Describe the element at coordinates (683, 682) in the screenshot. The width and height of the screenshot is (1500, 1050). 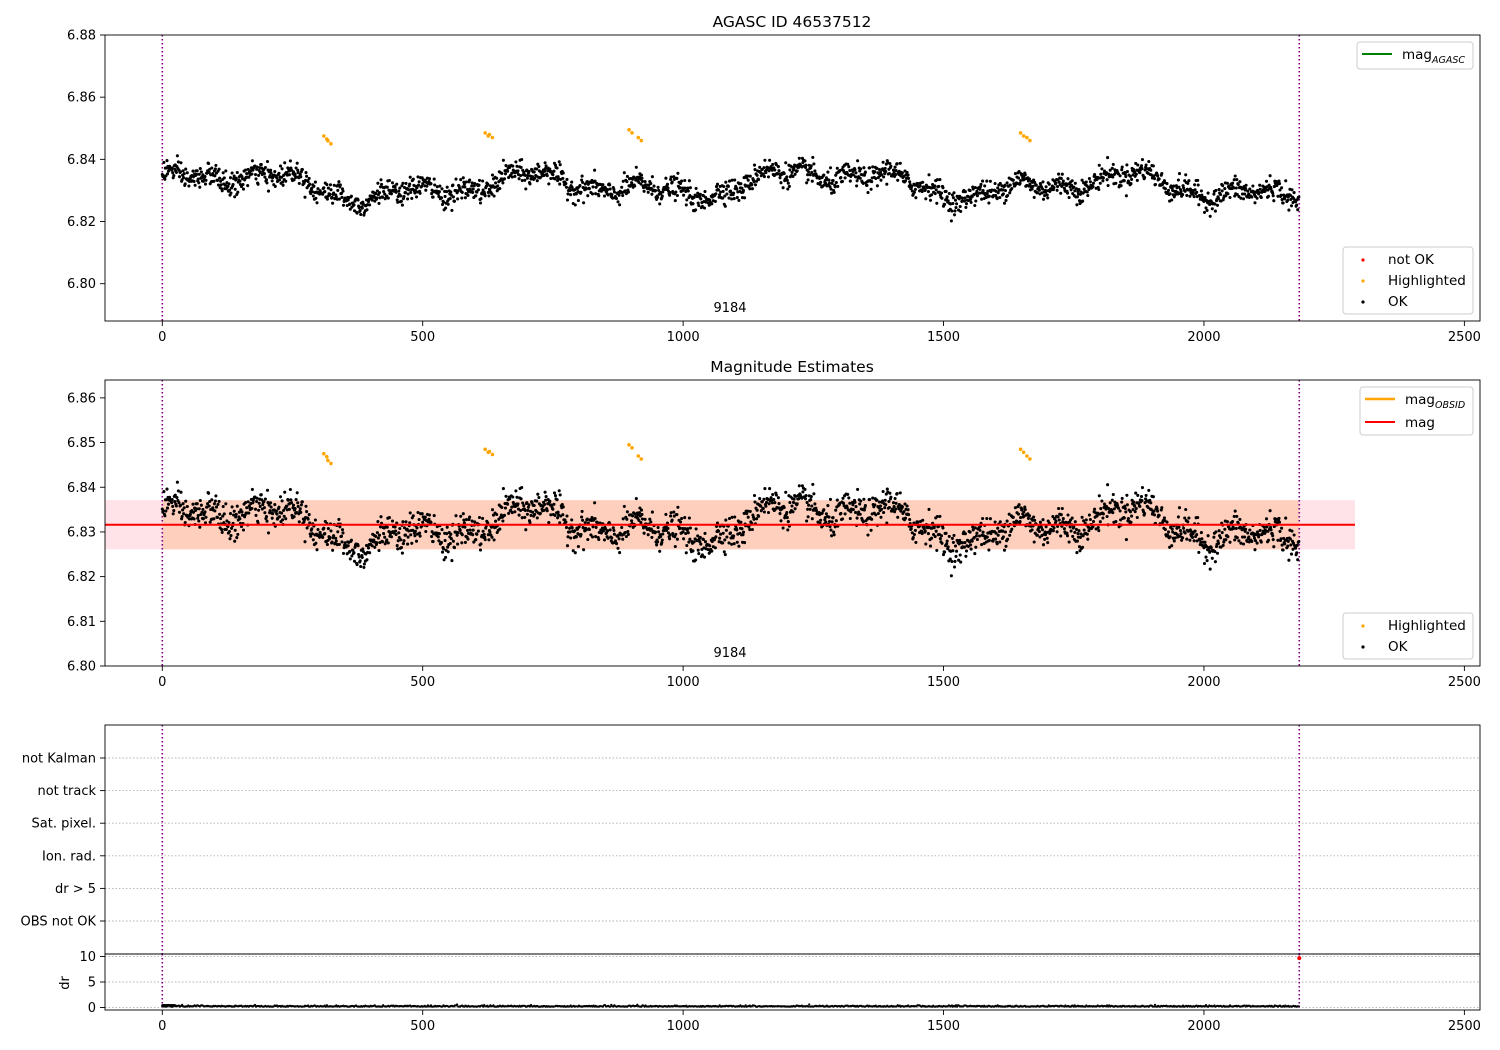
I see `x-tick-label: 1000` at that location.